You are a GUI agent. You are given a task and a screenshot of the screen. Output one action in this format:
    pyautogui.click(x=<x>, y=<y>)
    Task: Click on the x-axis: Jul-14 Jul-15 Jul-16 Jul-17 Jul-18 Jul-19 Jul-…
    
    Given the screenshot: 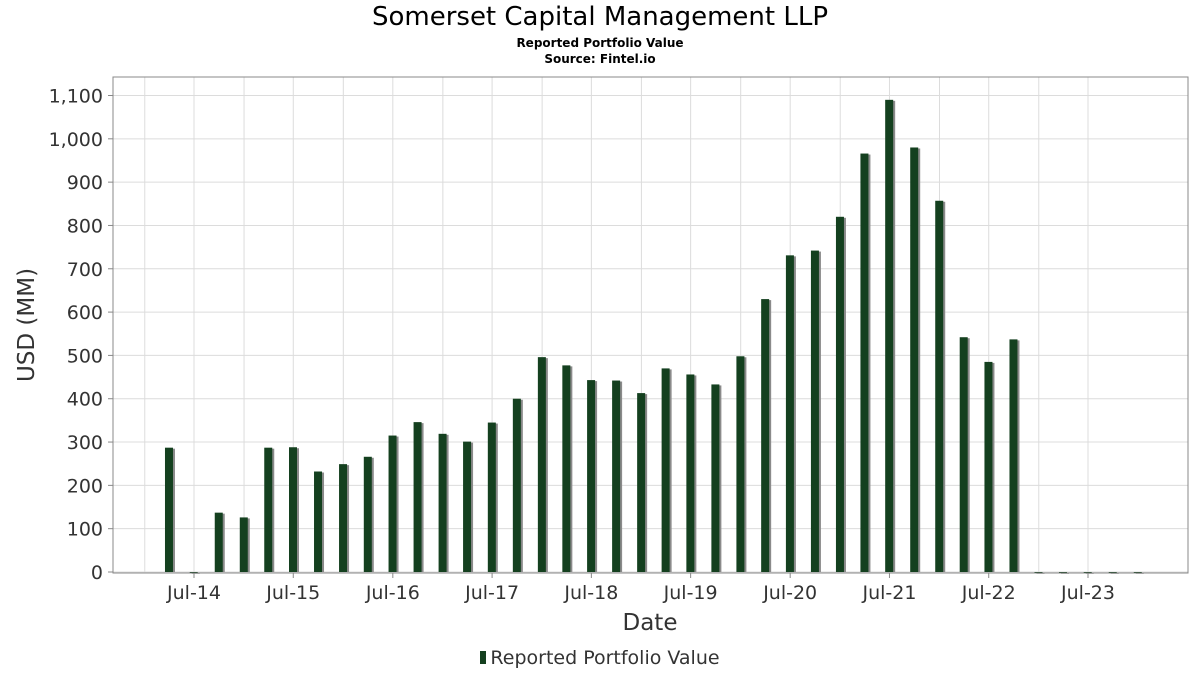 What is the action you would take?
    pyautogui.click(x=640, y=588)
    